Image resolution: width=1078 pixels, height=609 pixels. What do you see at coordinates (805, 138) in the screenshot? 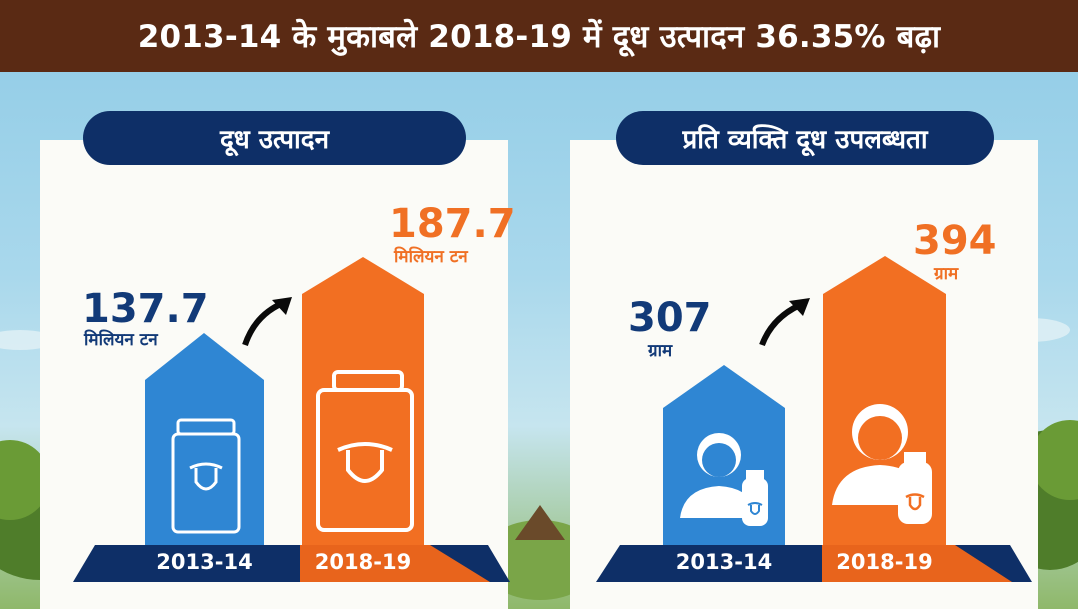
I see `per-capita-milk-title: प्रति व्यक्ति दूध उपलब्धता` at bounding box center [805, 138].